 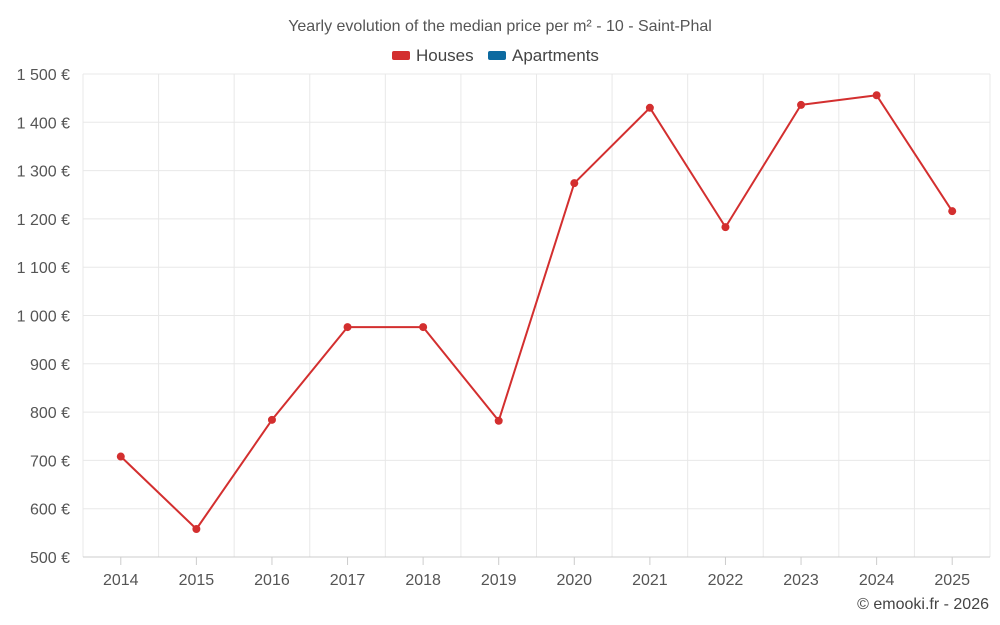 I want to click on x-tick-label: 2018, so click(x=423, y=580).